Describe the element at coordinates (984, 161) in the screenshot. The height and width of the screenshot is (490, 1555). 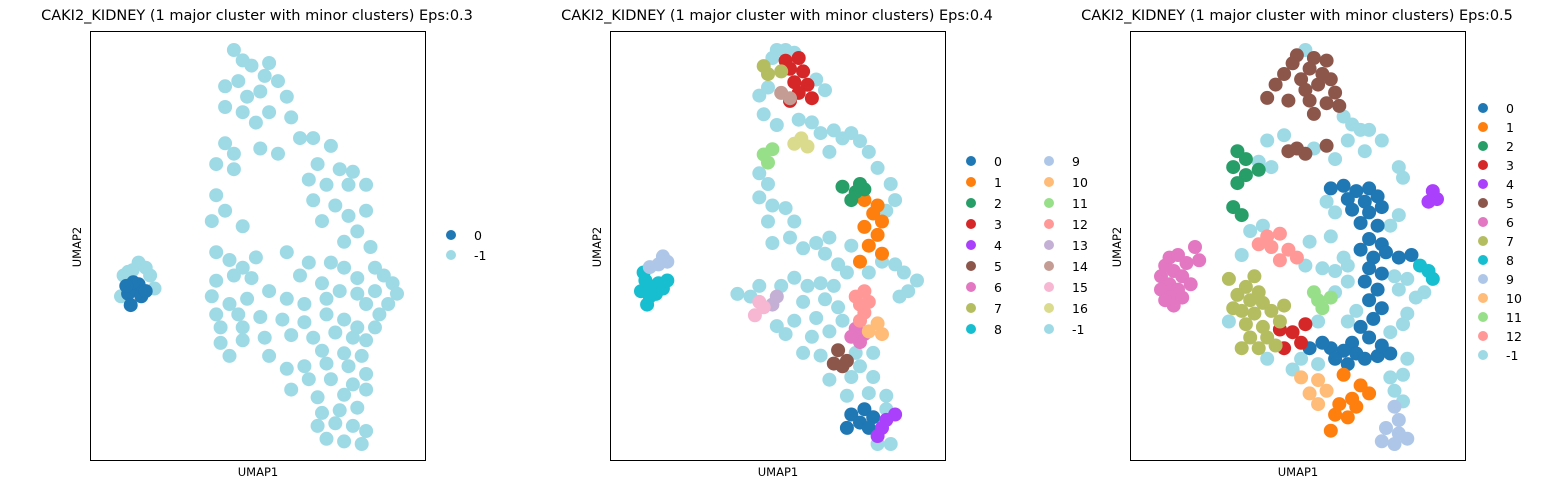
I see `legend-item: 0` at that location.